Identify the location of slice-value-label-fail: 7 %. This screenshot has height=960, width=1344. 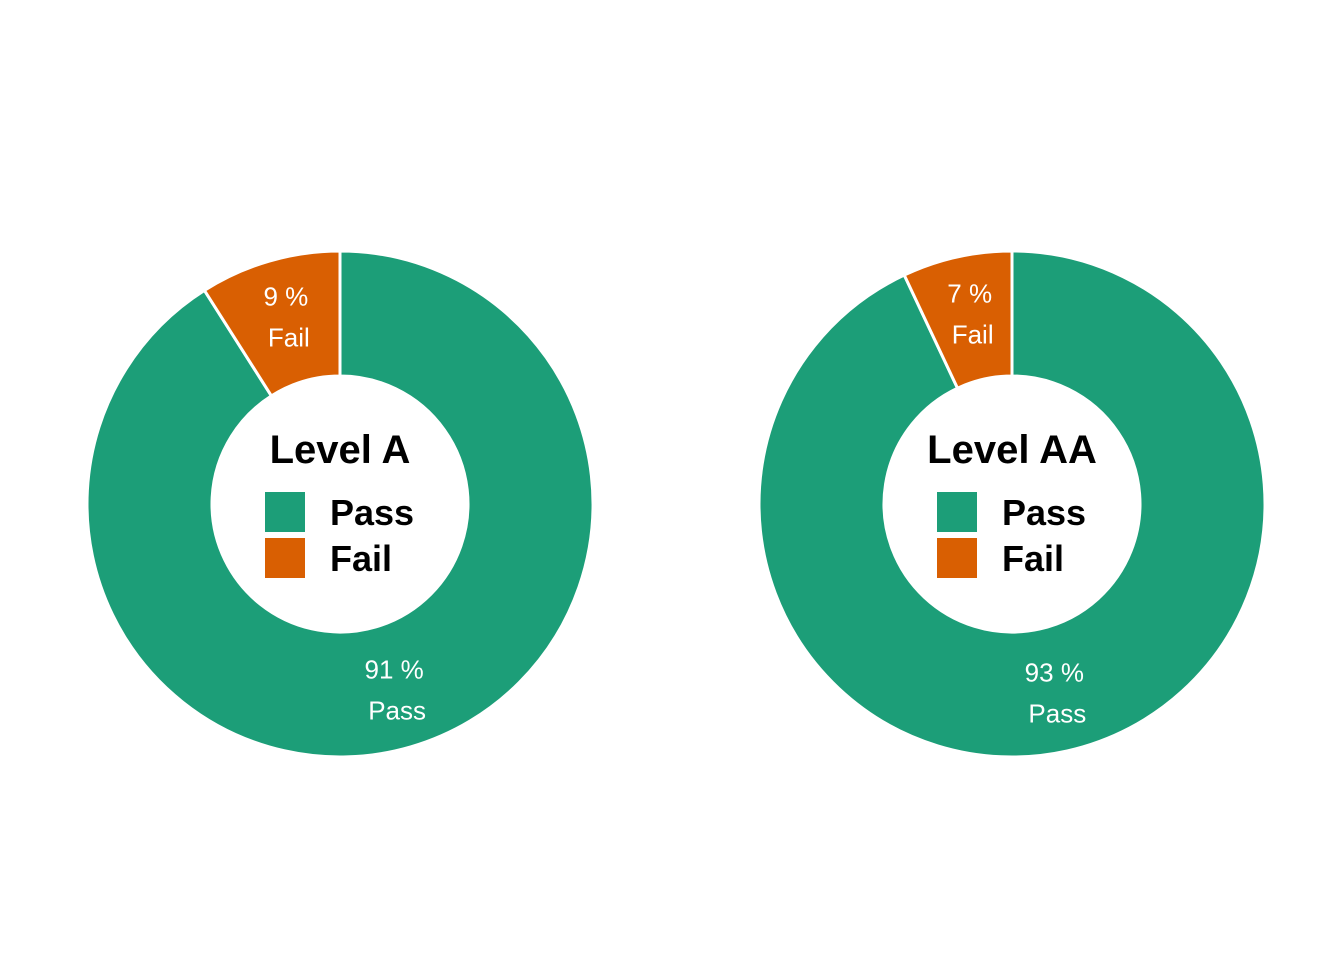
(969, 294).